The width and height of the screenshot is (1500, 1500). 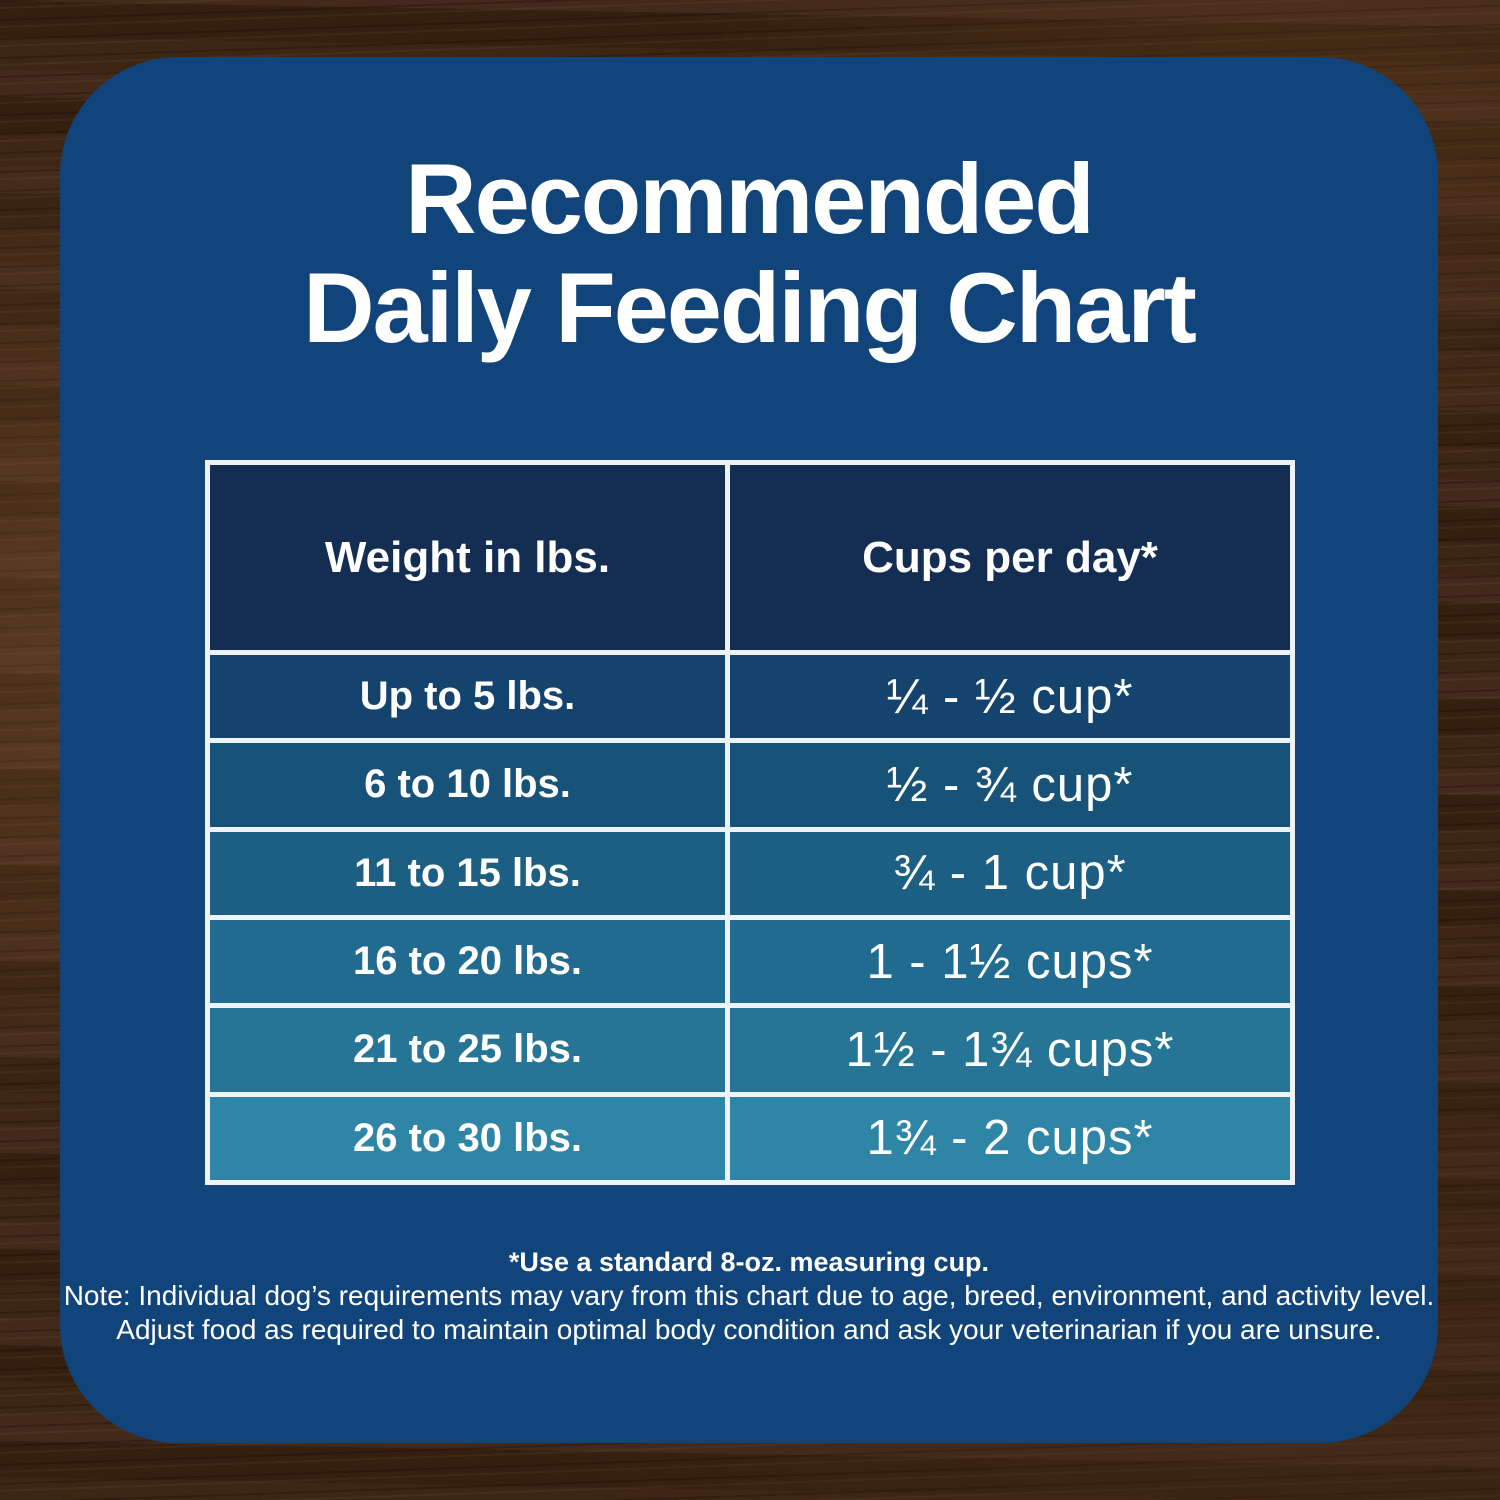 What do you see at coordinates (470, 785) in the screenshot?
I see `weight-cell: 6 to 10 lbs.` at bounding box center [470, 785].